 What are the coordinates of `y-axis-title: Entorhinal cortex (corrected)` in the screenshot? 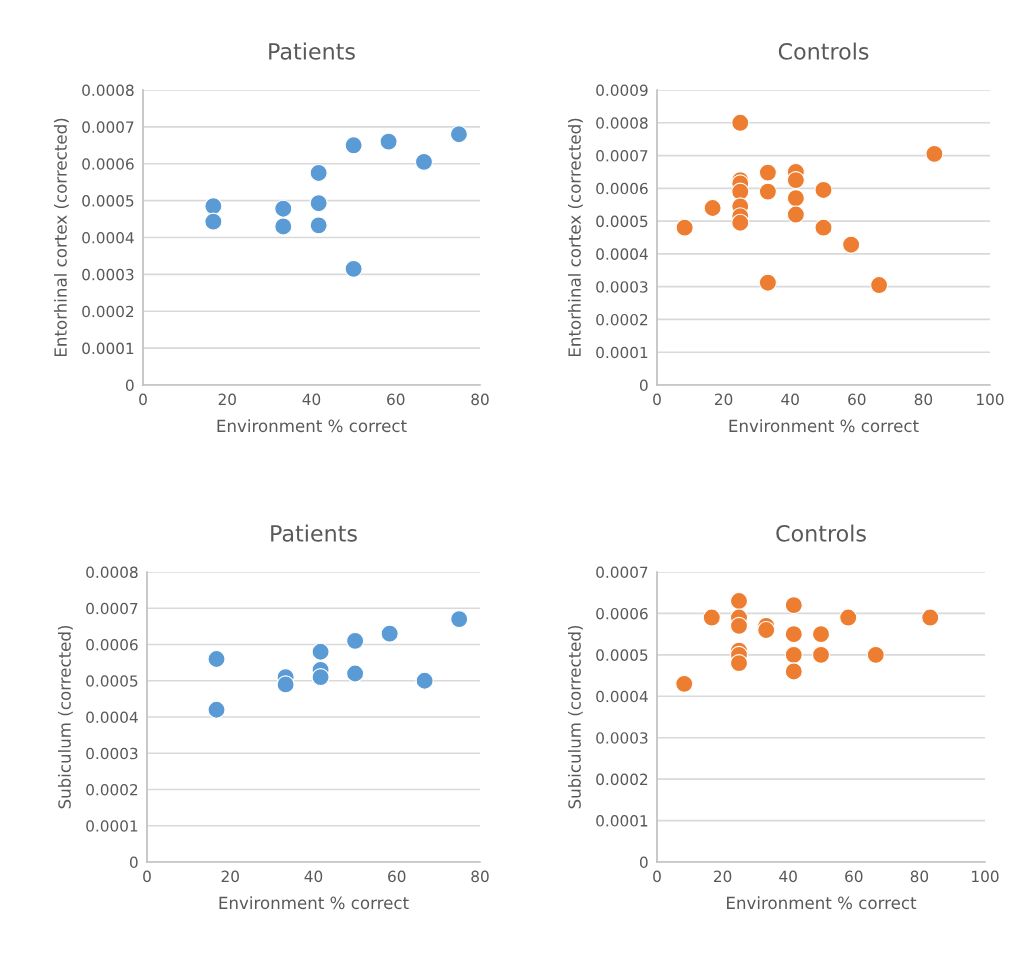 It's located at (61, 237).